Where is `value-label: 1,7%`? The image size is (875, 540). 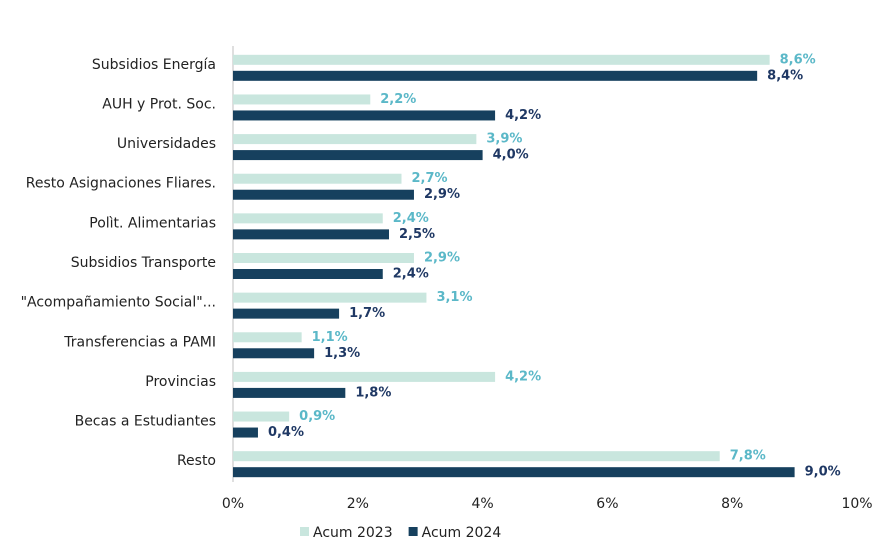
value-label: 1,7% is located at coordinates (367, 313).